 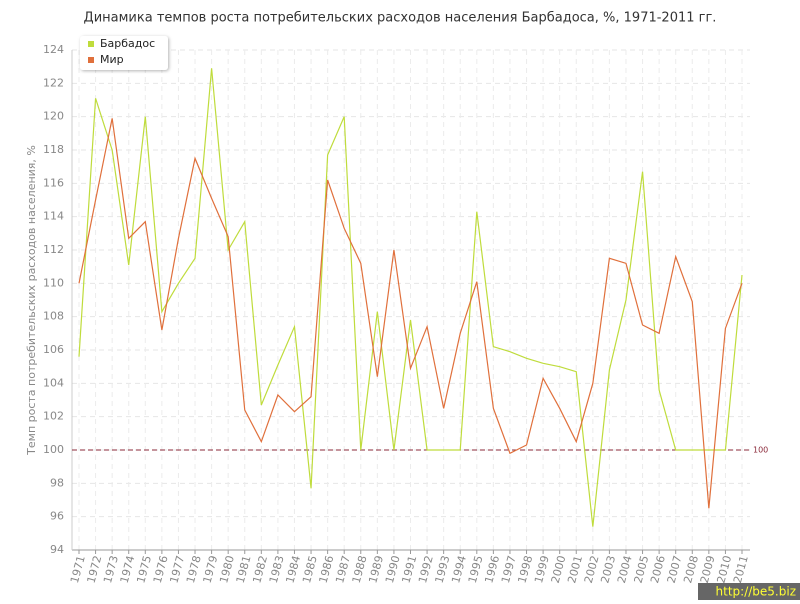 I want to click on y-tick-label: 106, so click(x=53, y=349).